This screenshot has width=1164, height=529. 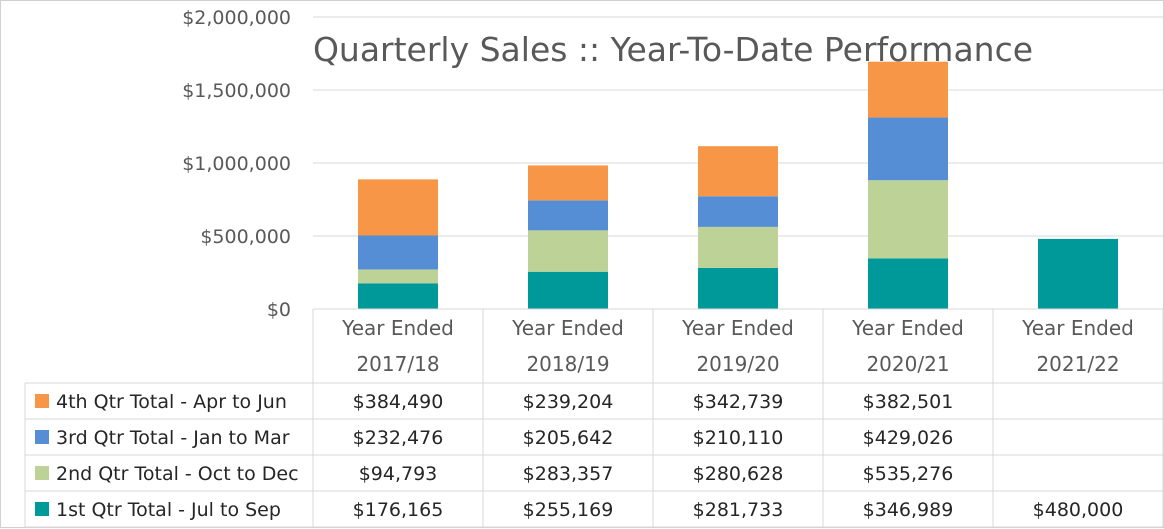 What do you see at coordinates (568, 438) in the screenshot?
I see `data-table-value: $205,642` at bounding box center [568, 438].